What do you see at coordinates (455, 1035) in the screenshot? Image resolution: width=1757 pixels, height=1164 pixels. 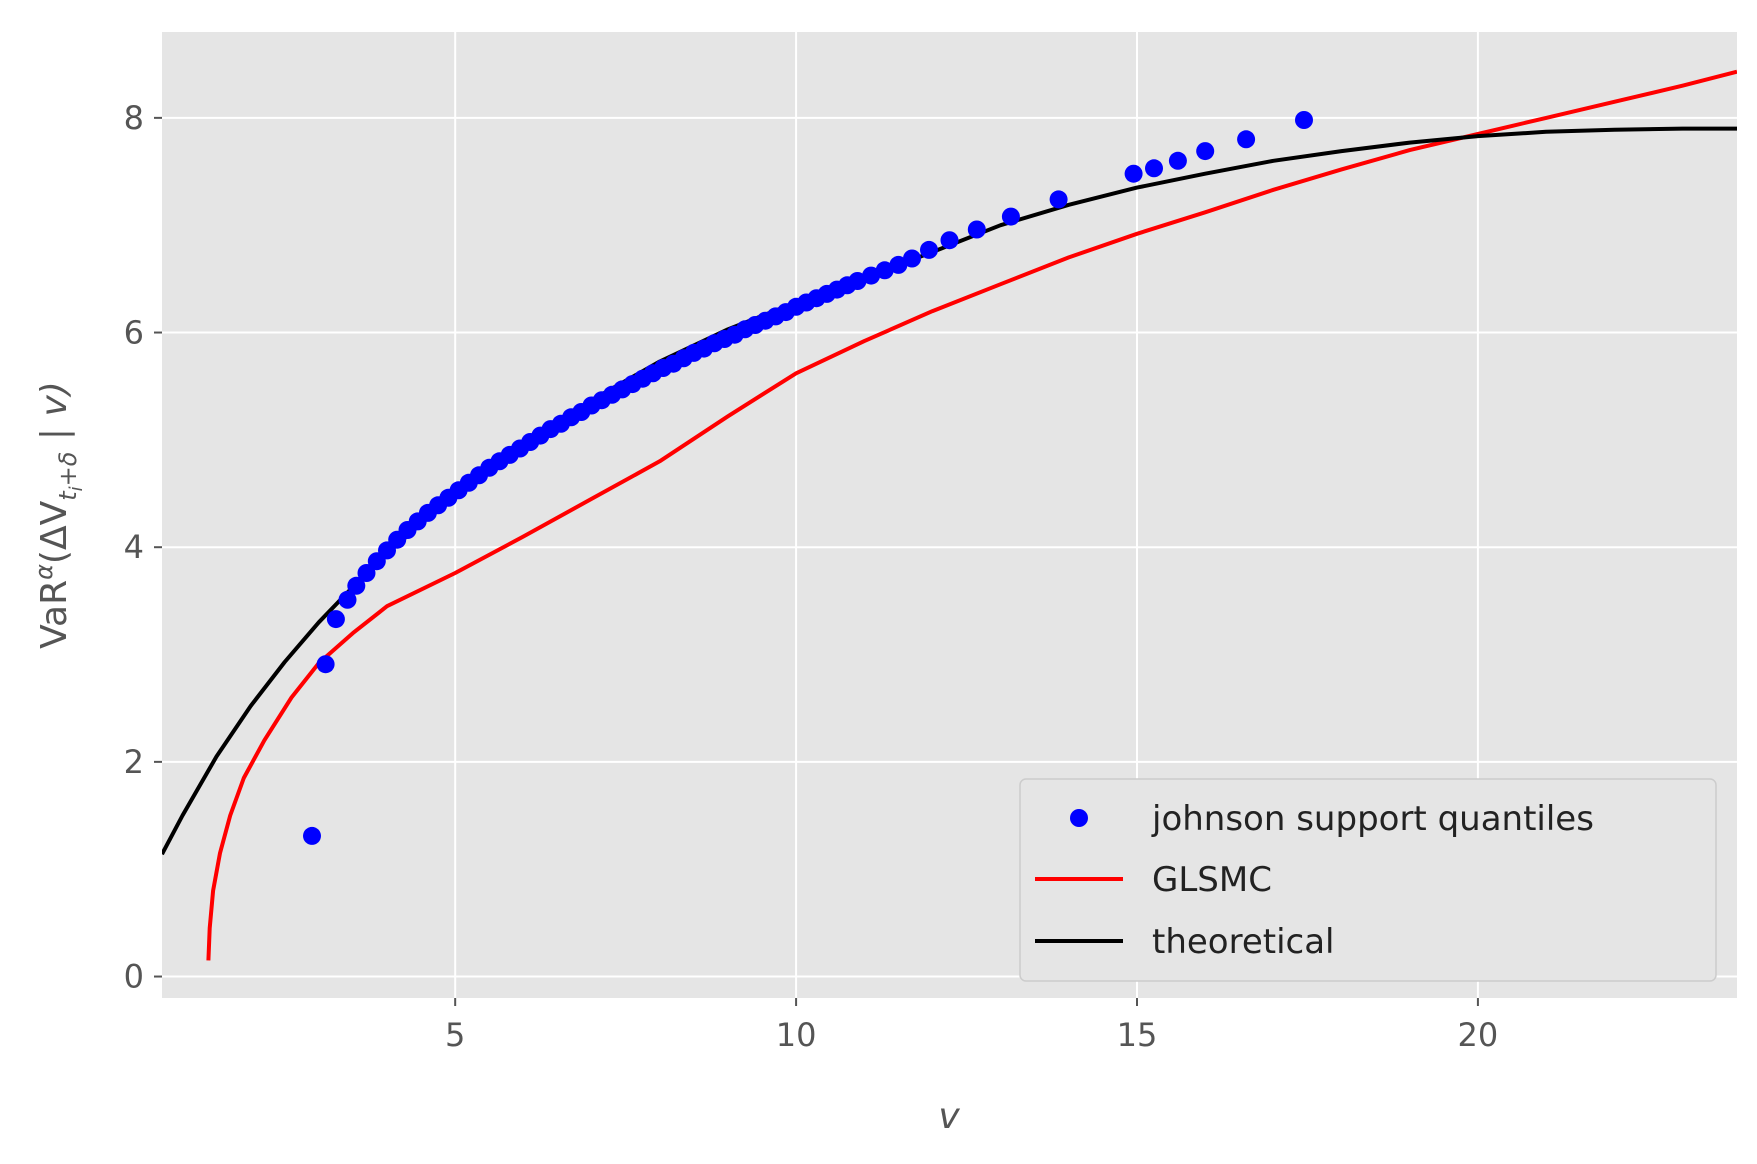 I see `x-tick-label: 5` at bounding box center [455, 1035].